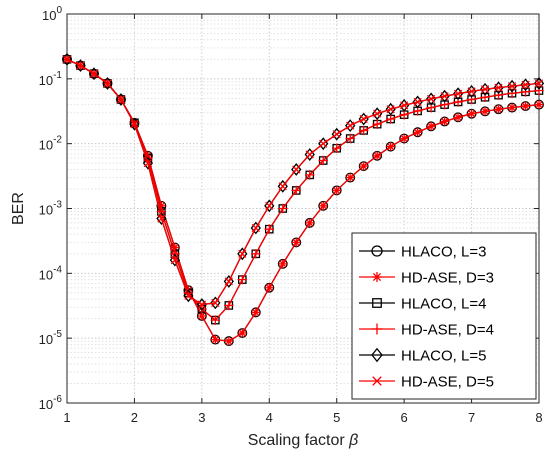 The image size is (550, 458). What do you see at coordinates (336, 417) in the screenshot?
I see `x-tick-label: 5` at bounding box center [336, 417].